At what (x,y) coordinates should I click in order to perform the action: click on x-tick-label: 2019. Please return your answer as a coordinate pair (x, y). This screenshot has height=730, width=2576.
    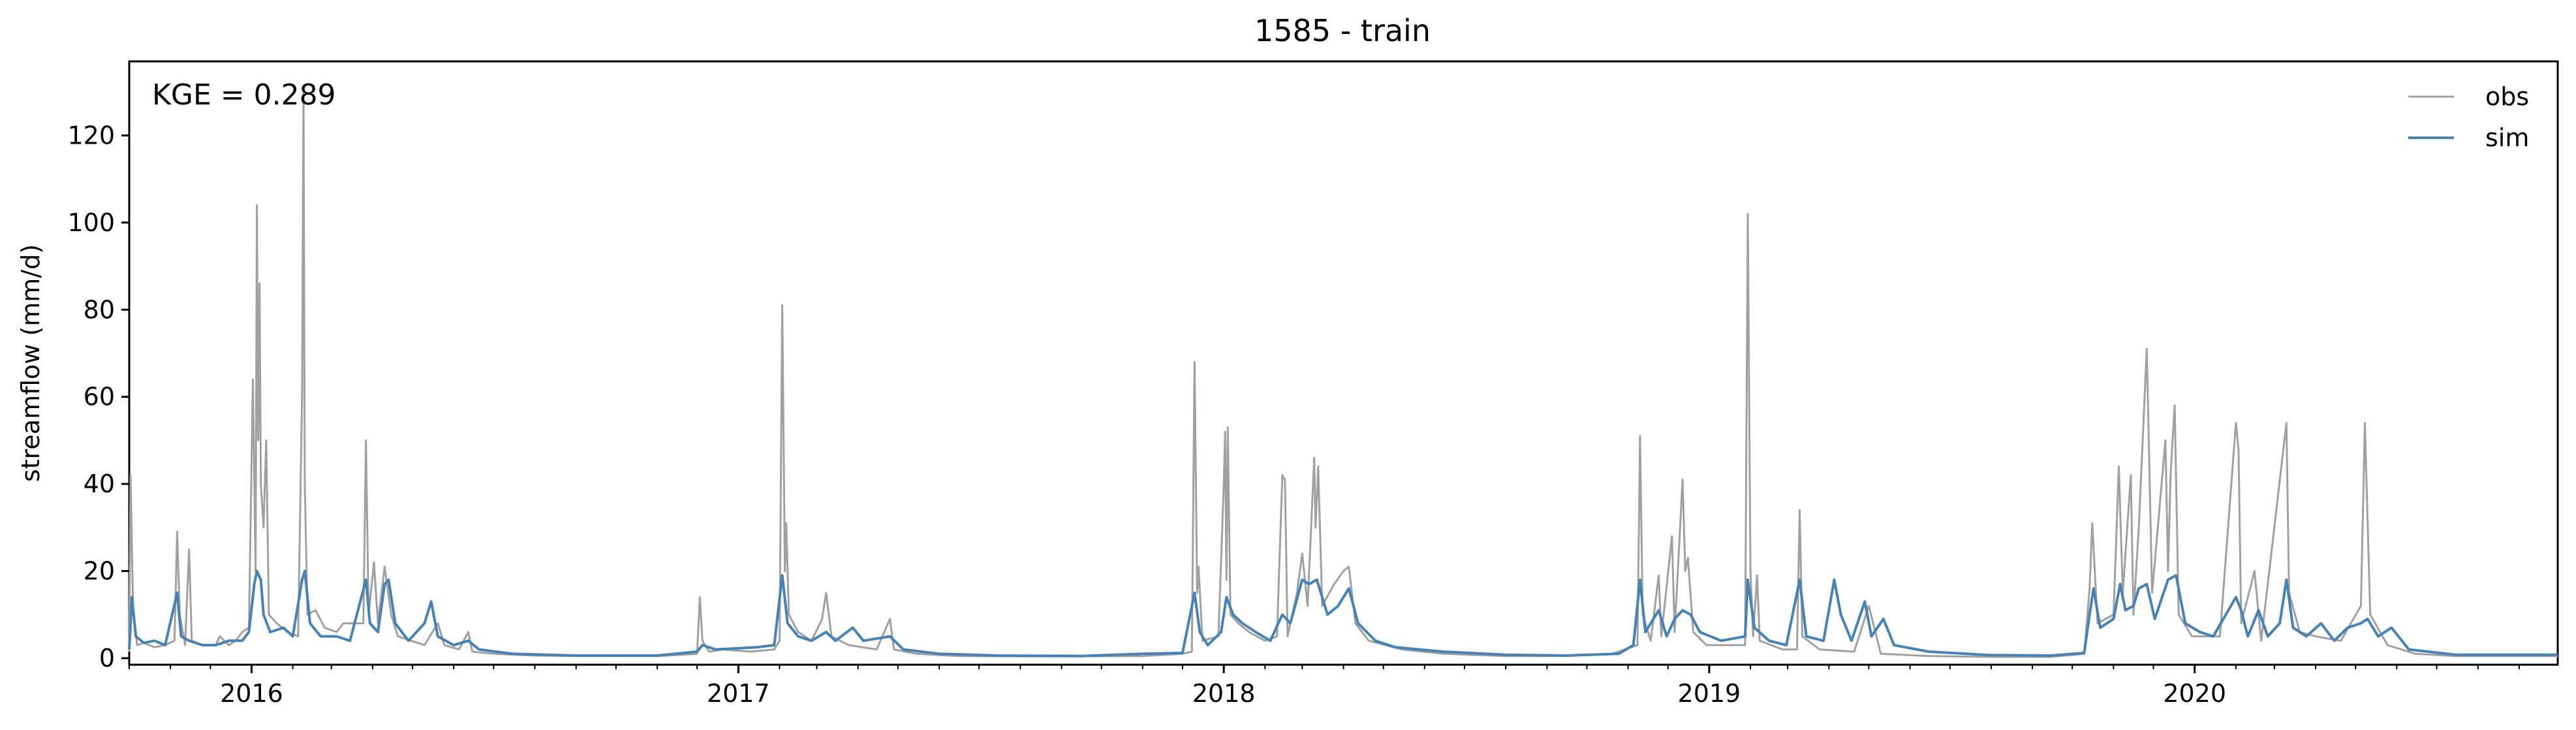
    Looking at the image, I should click on (1709, 693).